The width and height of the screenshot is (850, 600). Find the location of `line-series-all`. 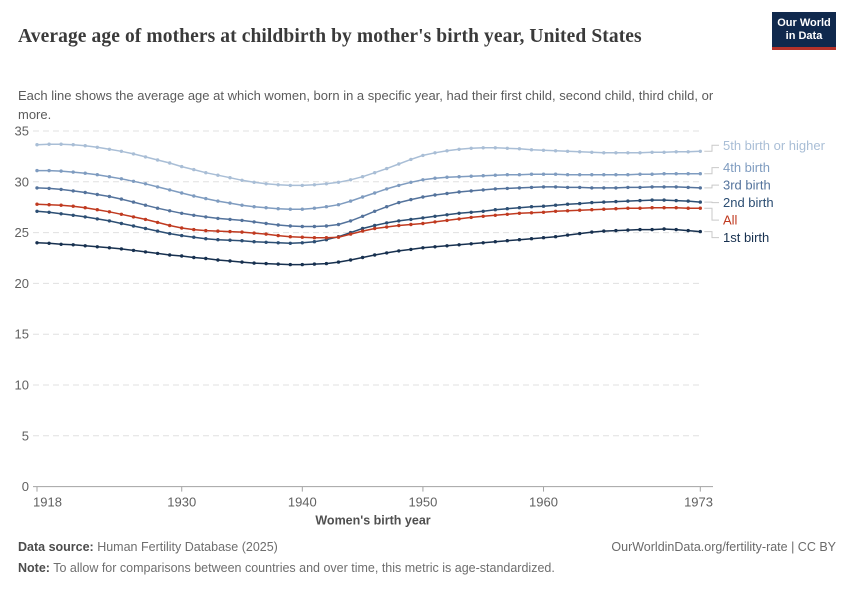

line-series-all is located at coordinates (368, 221).